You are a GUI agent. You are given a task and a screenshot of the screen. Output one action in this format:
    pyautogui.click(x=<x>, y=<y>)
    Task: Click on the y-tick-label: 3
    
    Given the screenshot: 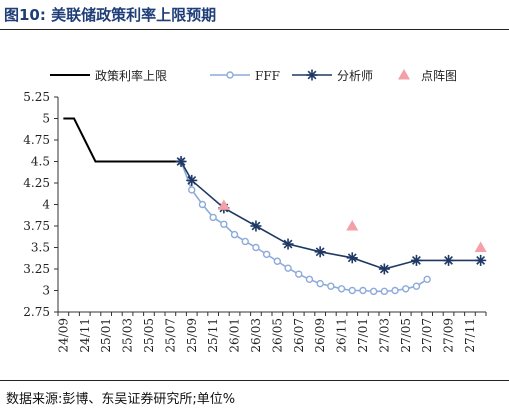 What is the action you would take?
    pyautogui.click(x=46, y=291)
    